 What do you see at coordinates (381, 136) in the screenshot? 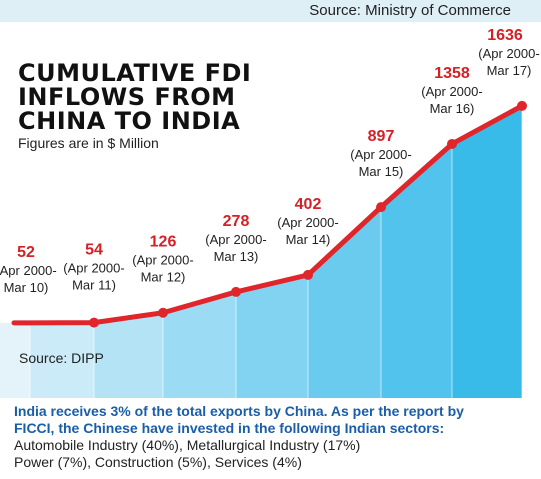
I see `value-label-5: 897` at bounding box center [381, 136].